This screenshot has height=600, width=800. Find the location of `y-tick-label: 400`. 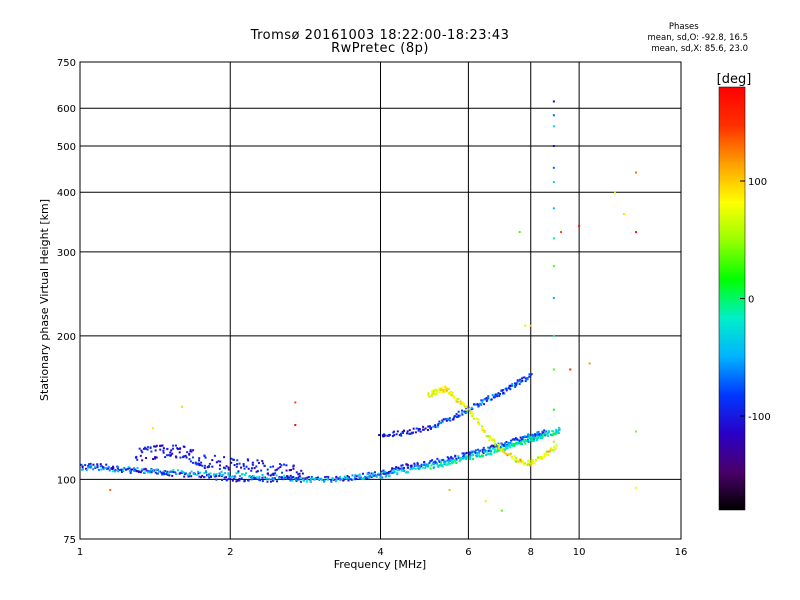

y-tick-label: 400 is located at coordinates (66, 193).